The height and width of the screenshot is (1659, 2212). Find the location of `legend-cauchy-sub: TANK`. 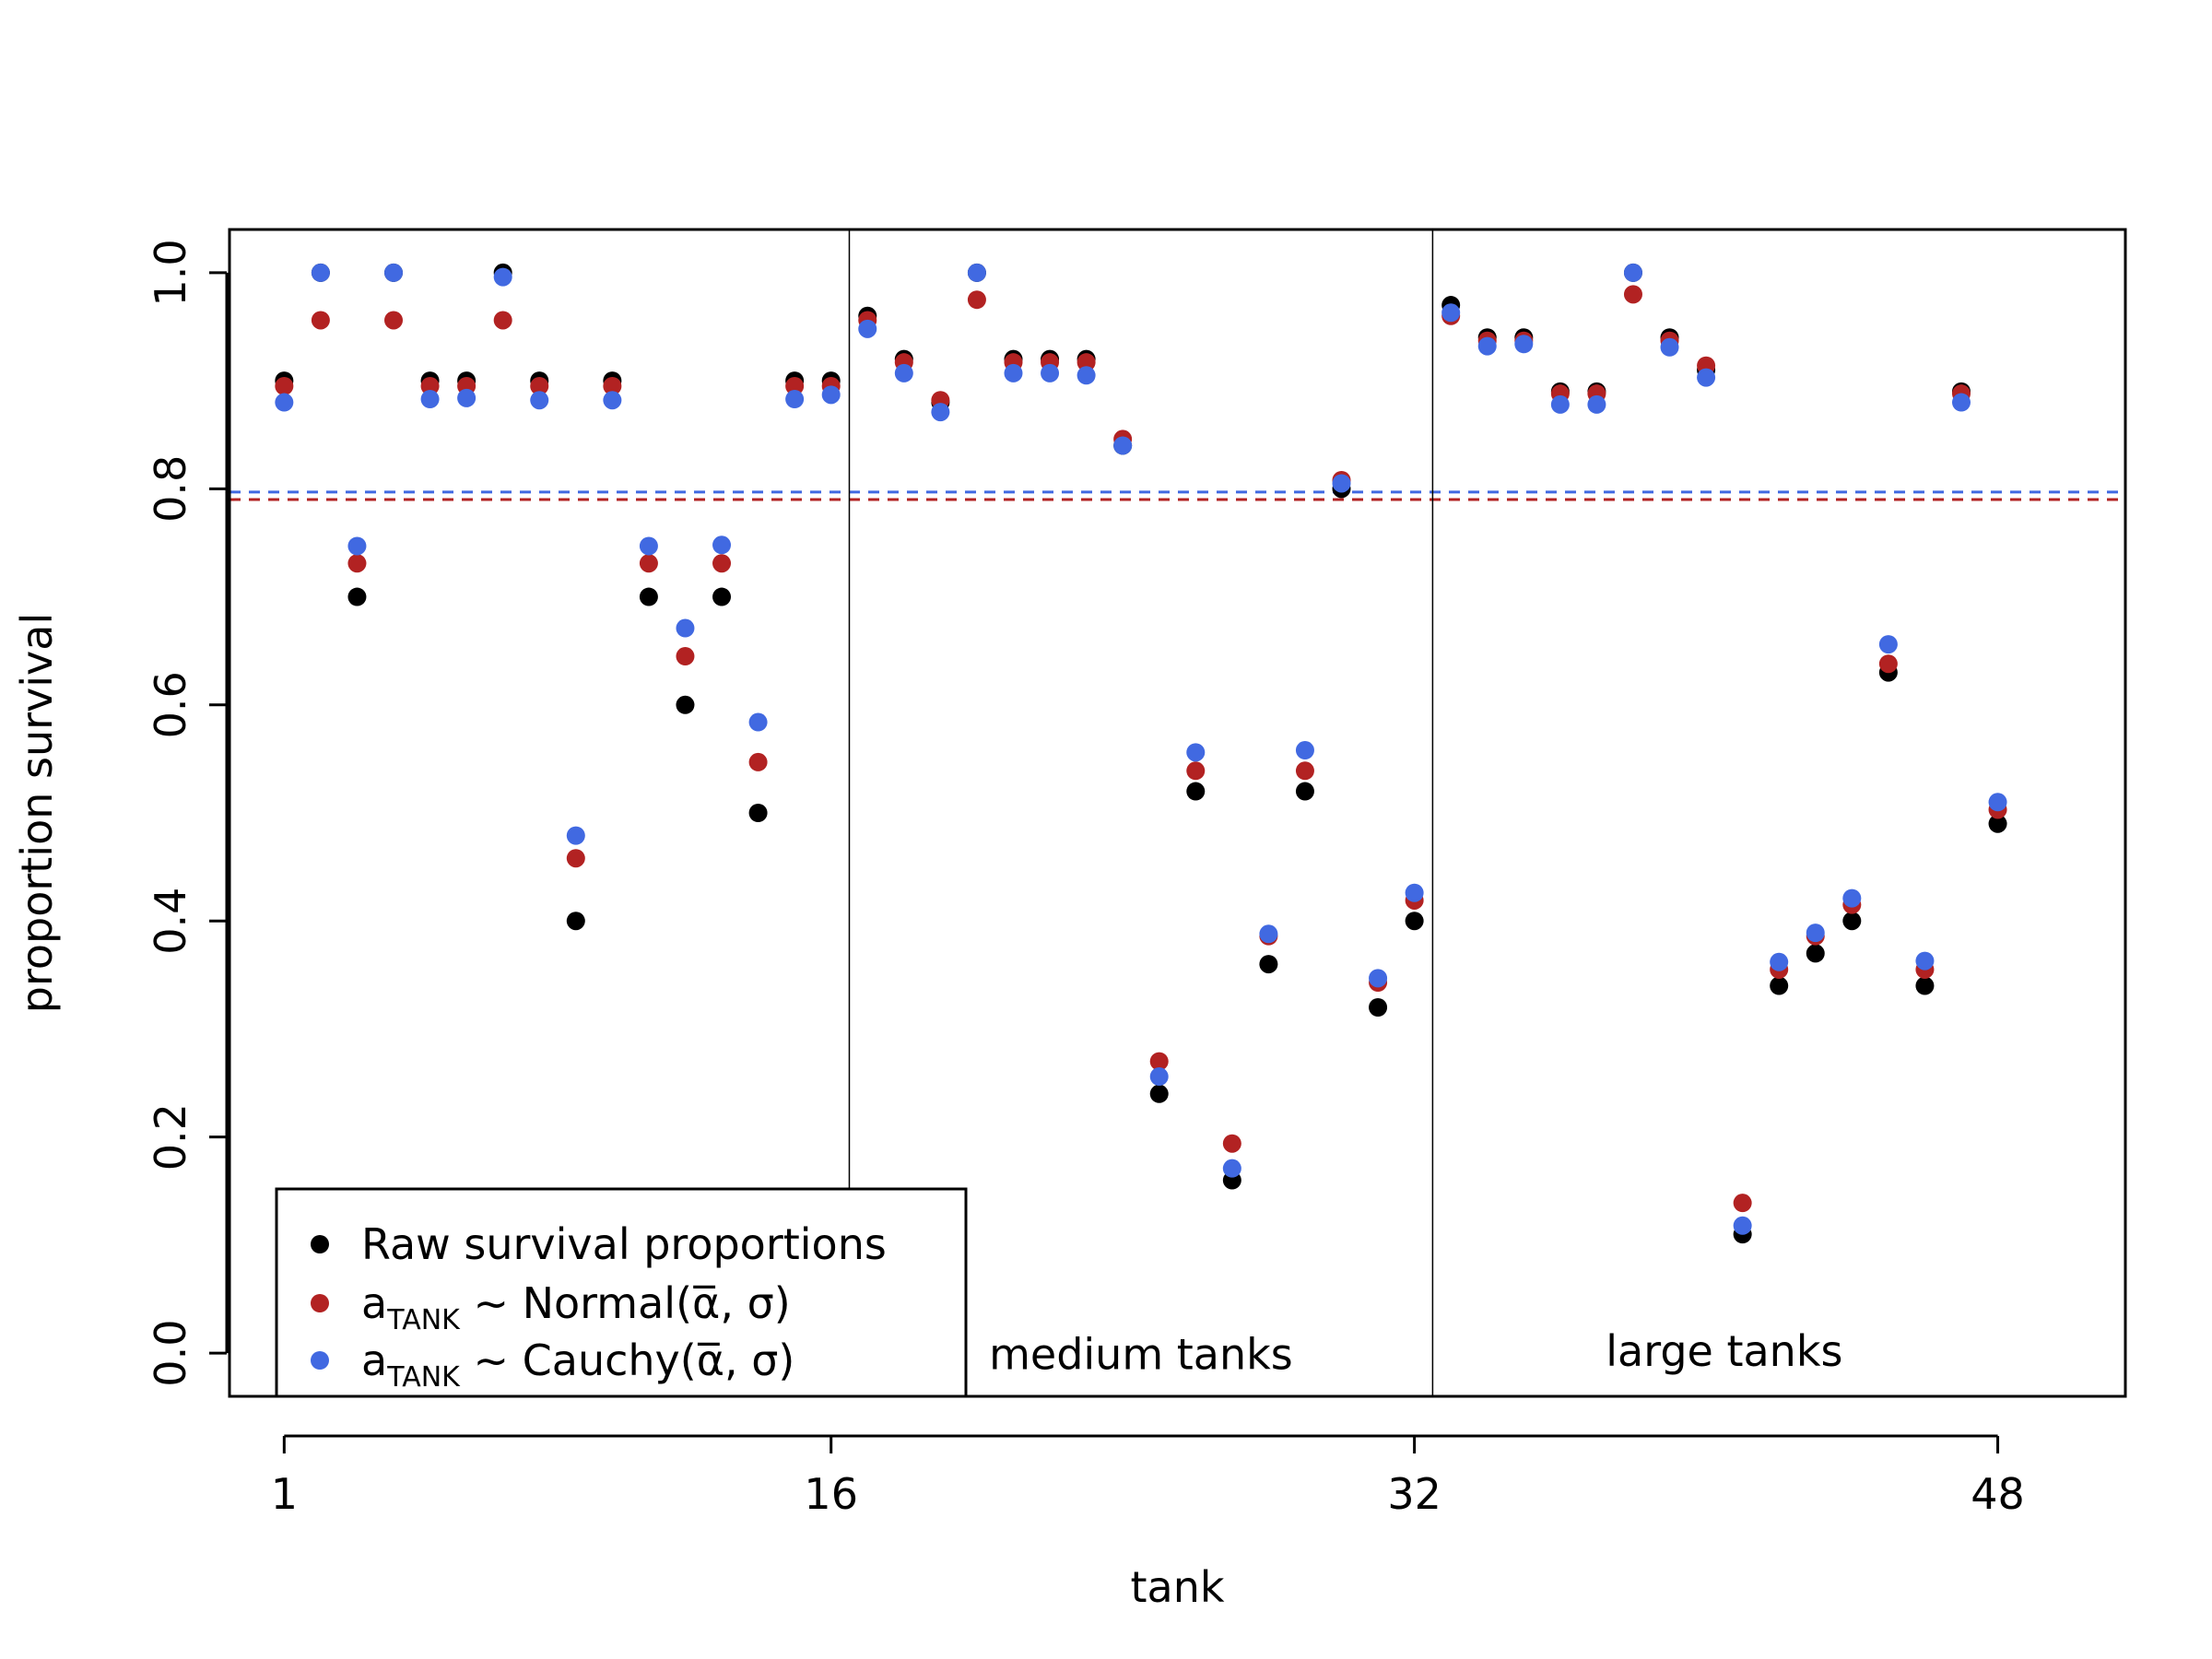

legend-cauchy-sub: TANK is located at coordinates (423, 1377).